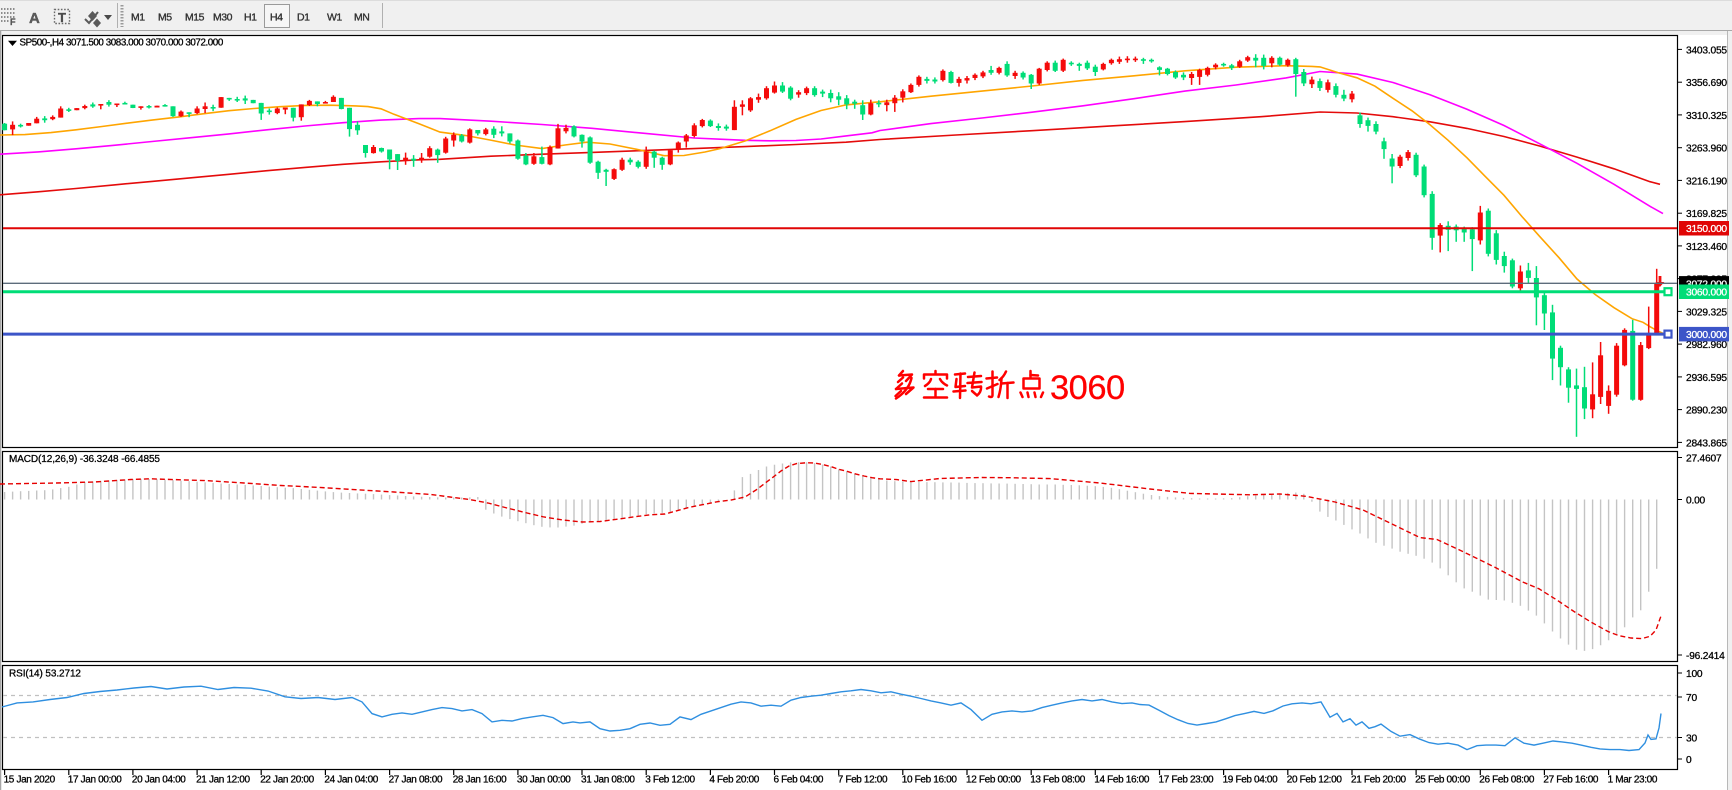  Describe the element at coordinates (1706, 345) in the screenshot. I see `svg-text: 2982.960` at that location.